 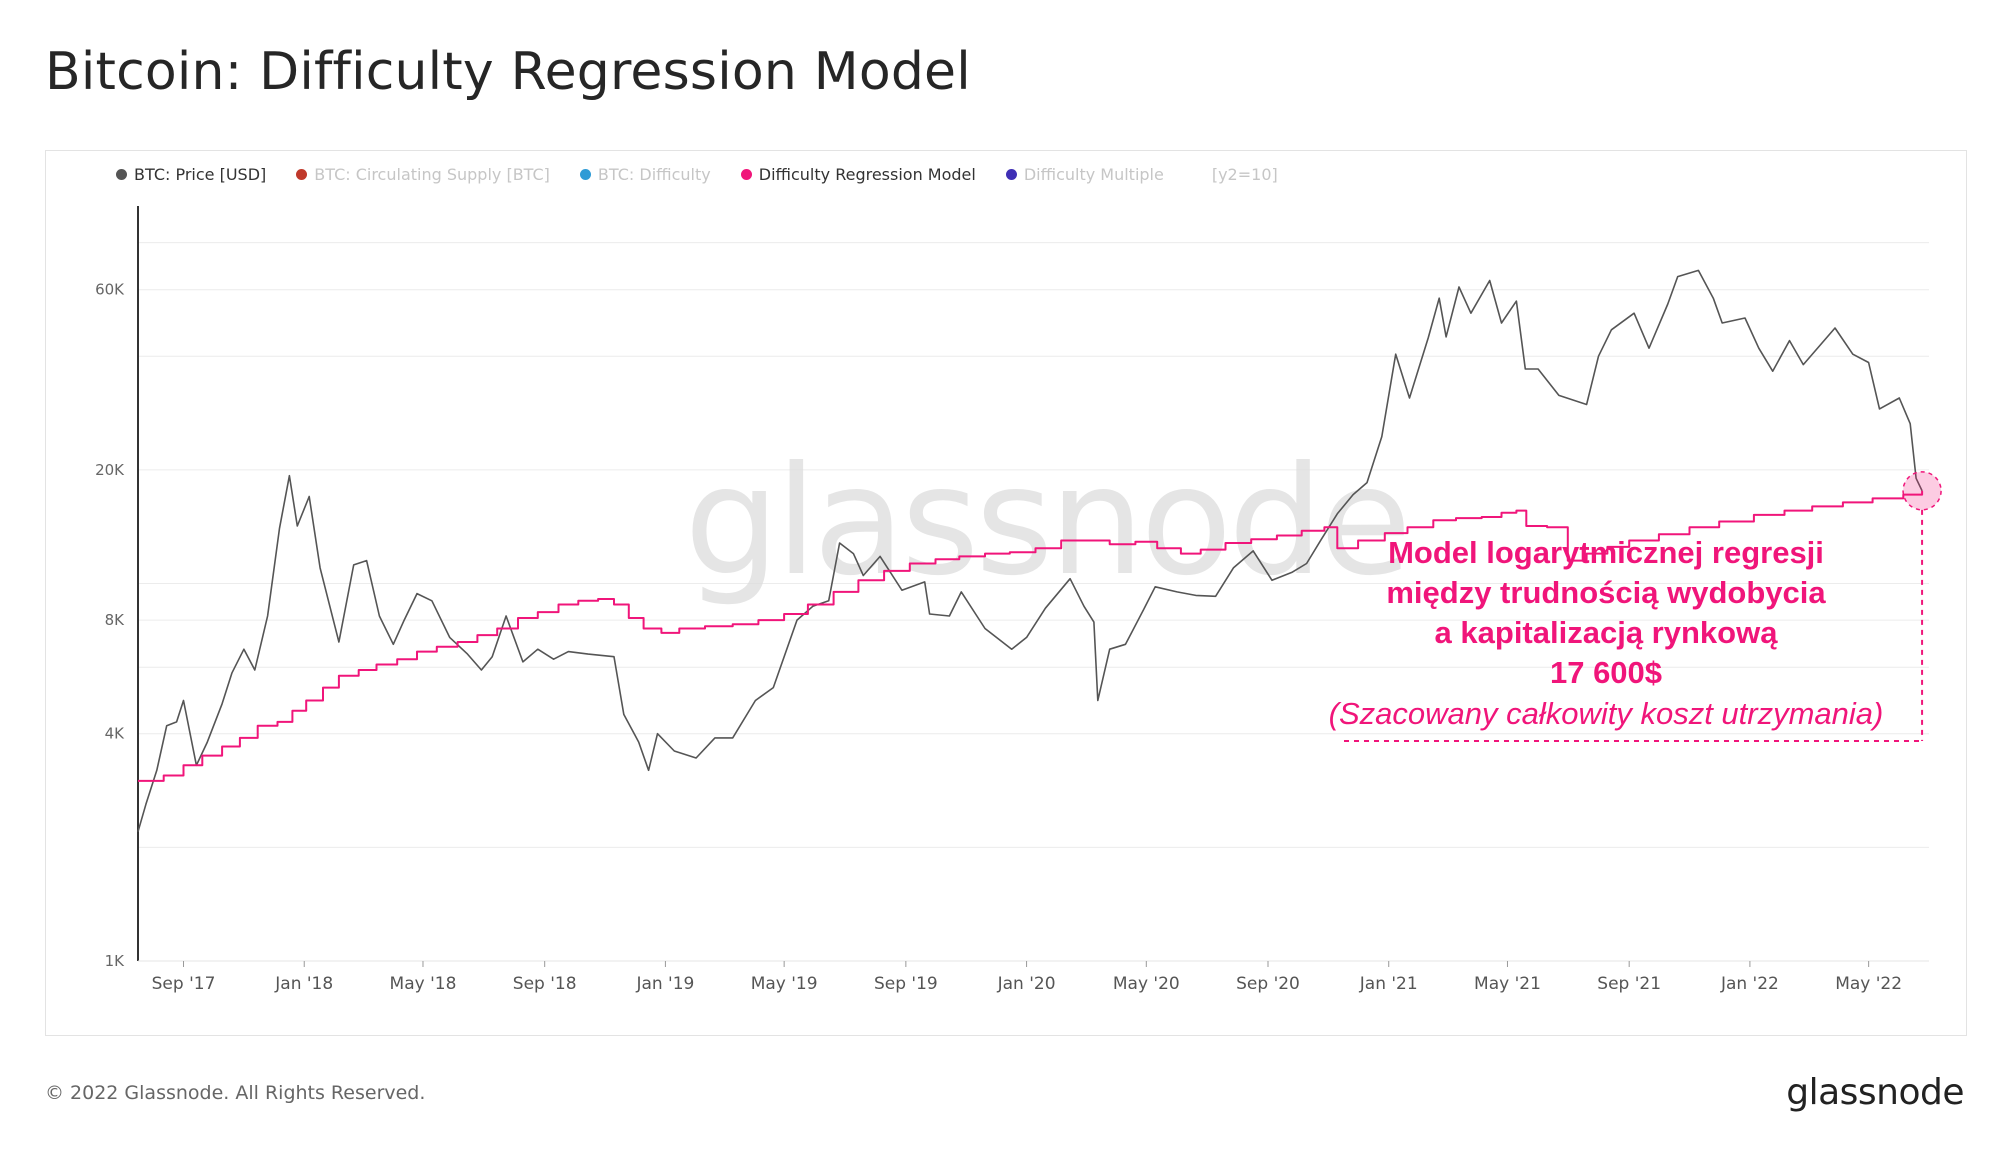 I want to click on x-tick-label: May '19, so click(x=784, y=984).